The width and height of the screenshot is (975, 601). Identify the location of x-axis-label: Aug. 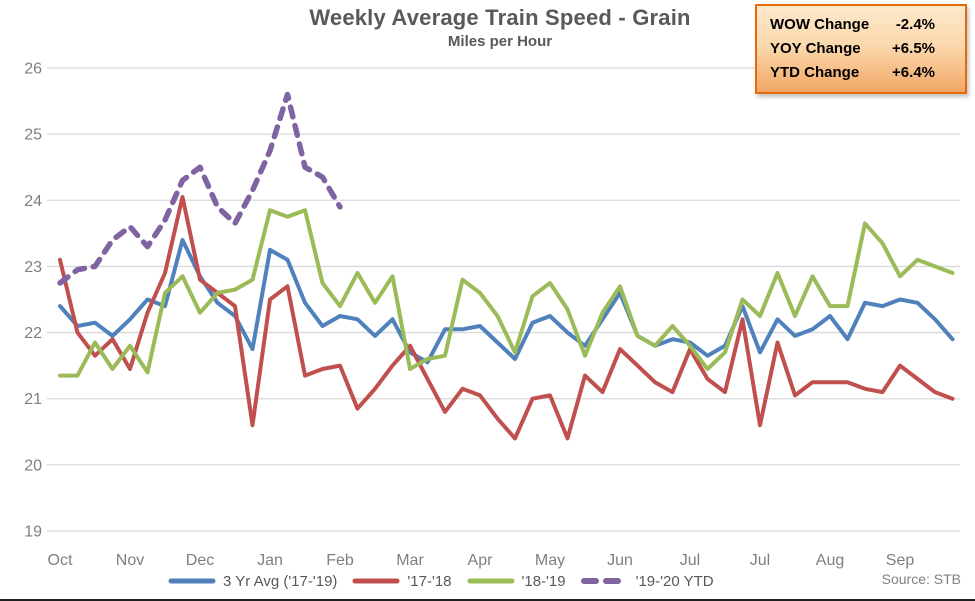
(830, 560).